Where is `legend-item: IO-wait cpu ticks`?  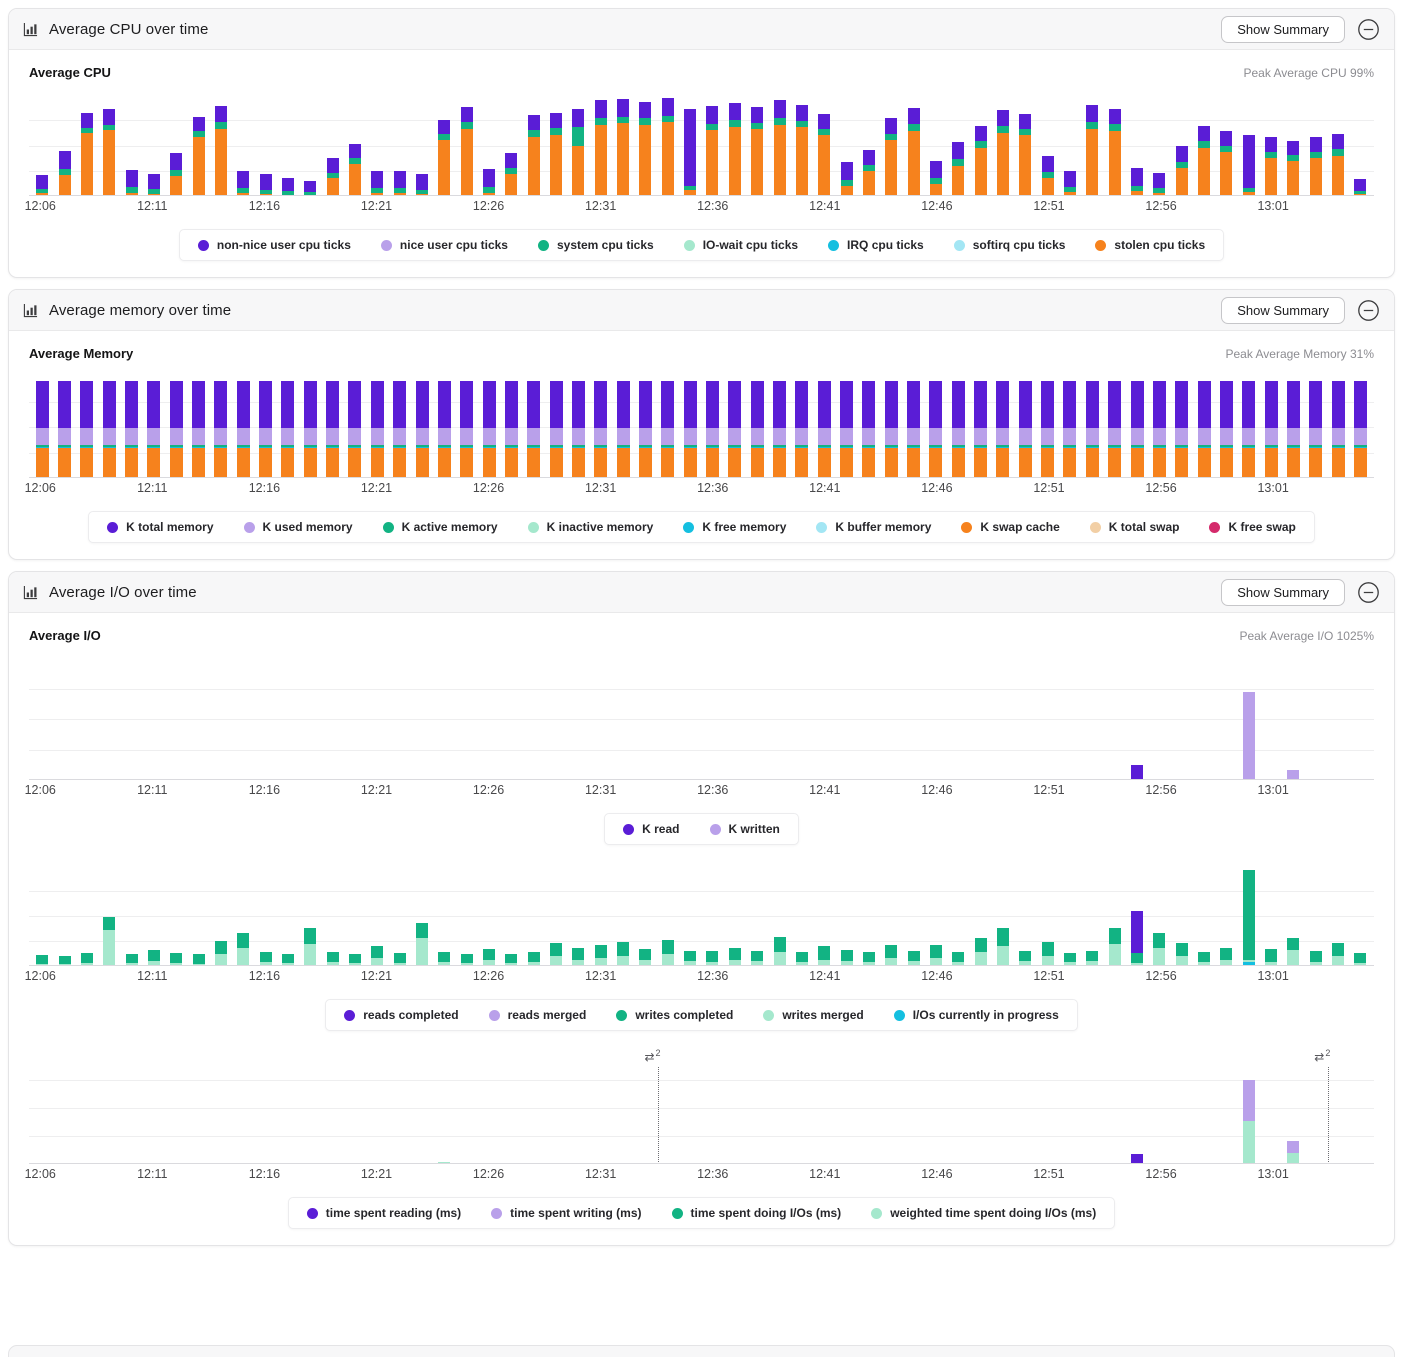 legend-item: IO-wait cpu ticks is located at coordinates (740, 245).